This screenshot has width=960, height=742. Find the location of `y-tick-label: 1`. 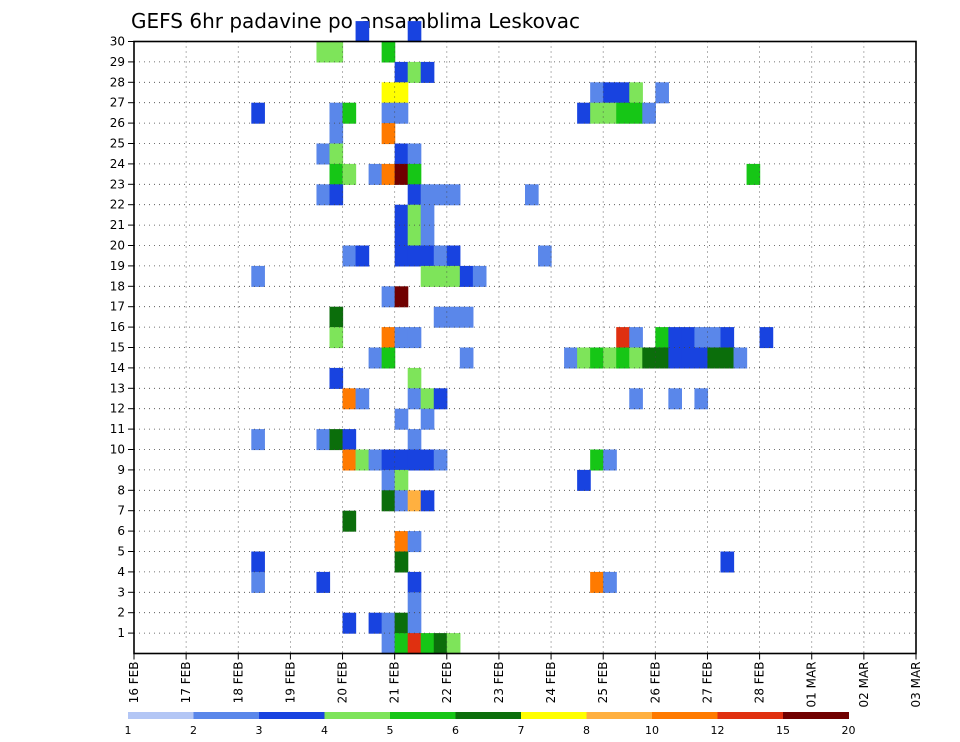

y-tick-label: 1 is located at coordinates (121, 633).